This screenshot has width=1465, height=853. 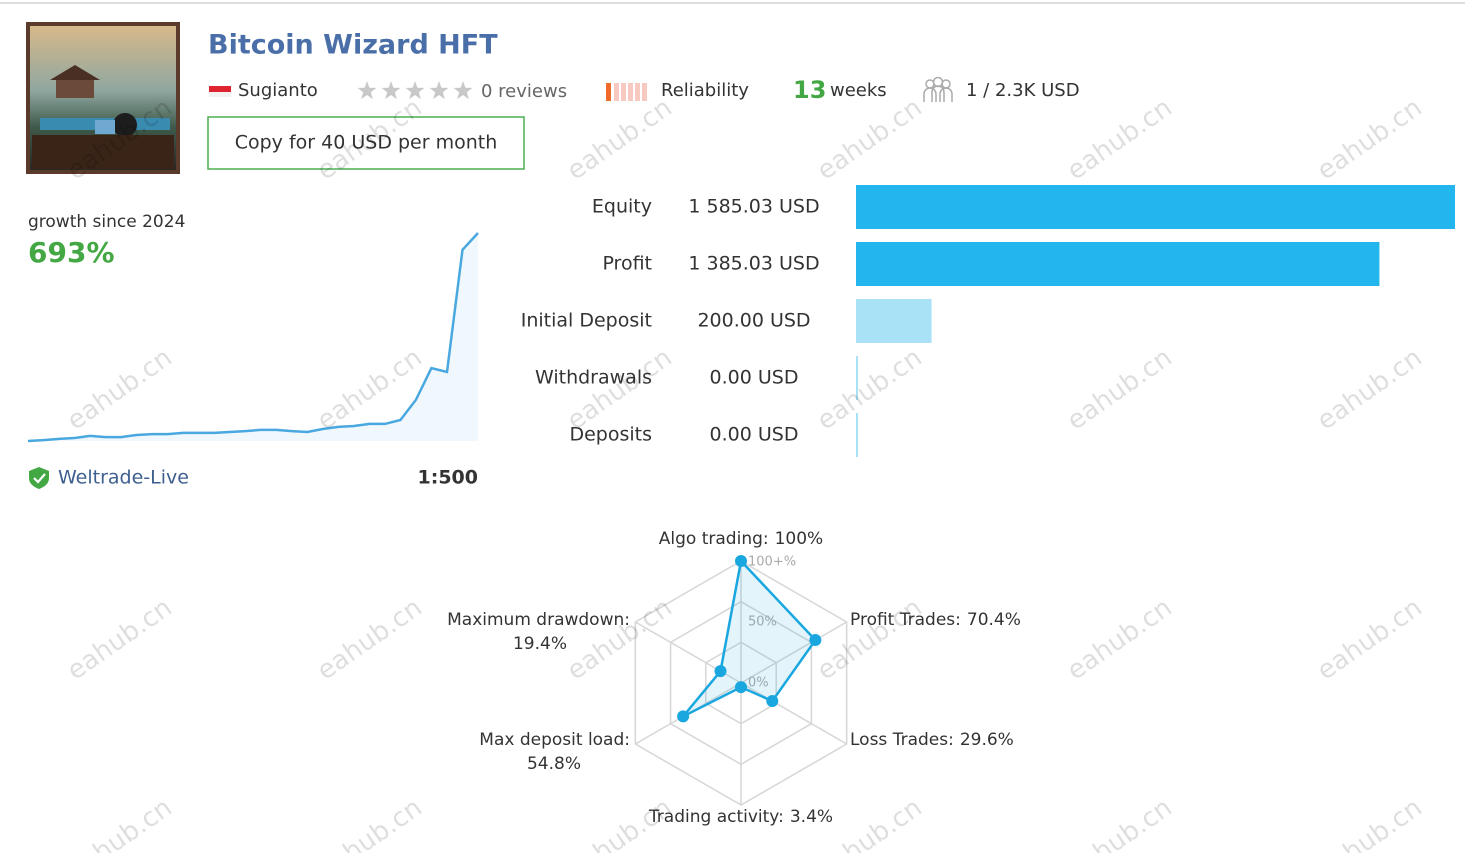 I want to click on row-label: Profit, so click(x=627, y=264).